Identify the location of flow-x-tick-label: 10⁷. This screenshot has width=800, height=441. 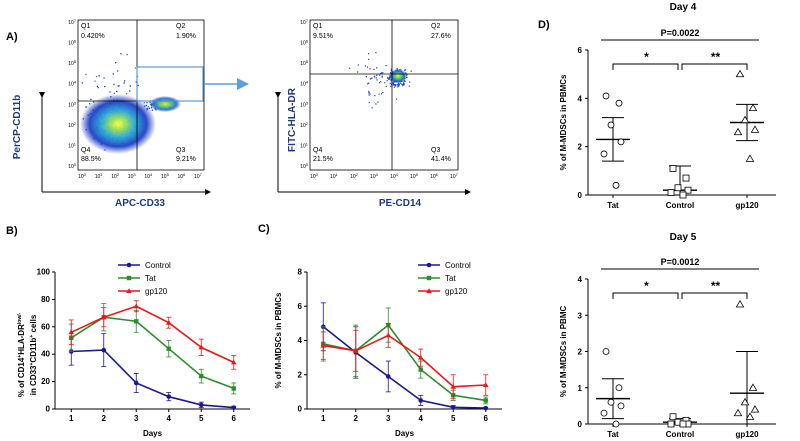
(454, 176).